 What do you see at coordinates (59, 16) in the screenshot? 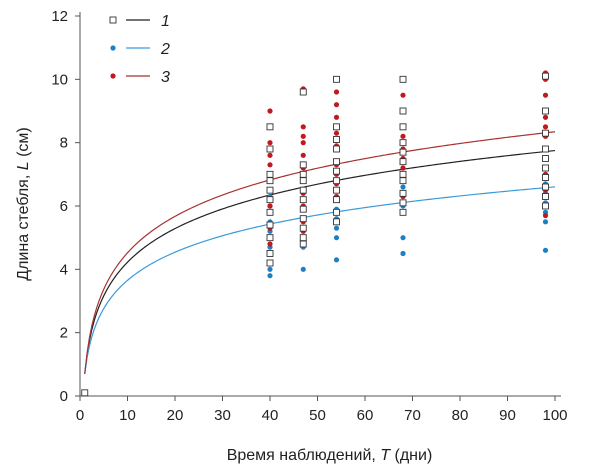
I see `y-tick-label: 12` at bounding box center [59, 16].